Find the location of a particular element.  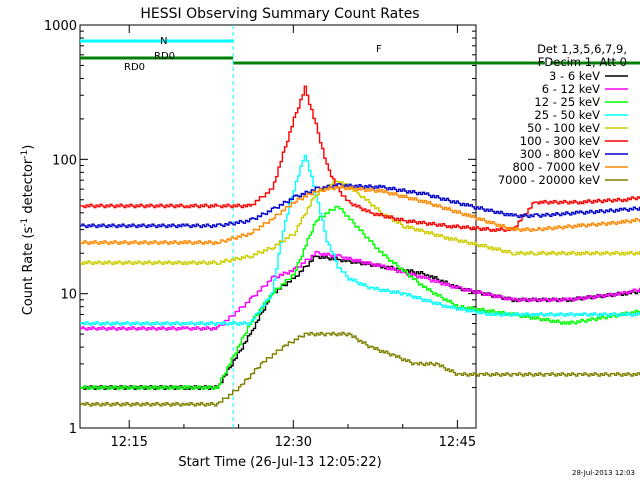

y-label-part1: Count Rate (s is located at coordinates (28, 271).